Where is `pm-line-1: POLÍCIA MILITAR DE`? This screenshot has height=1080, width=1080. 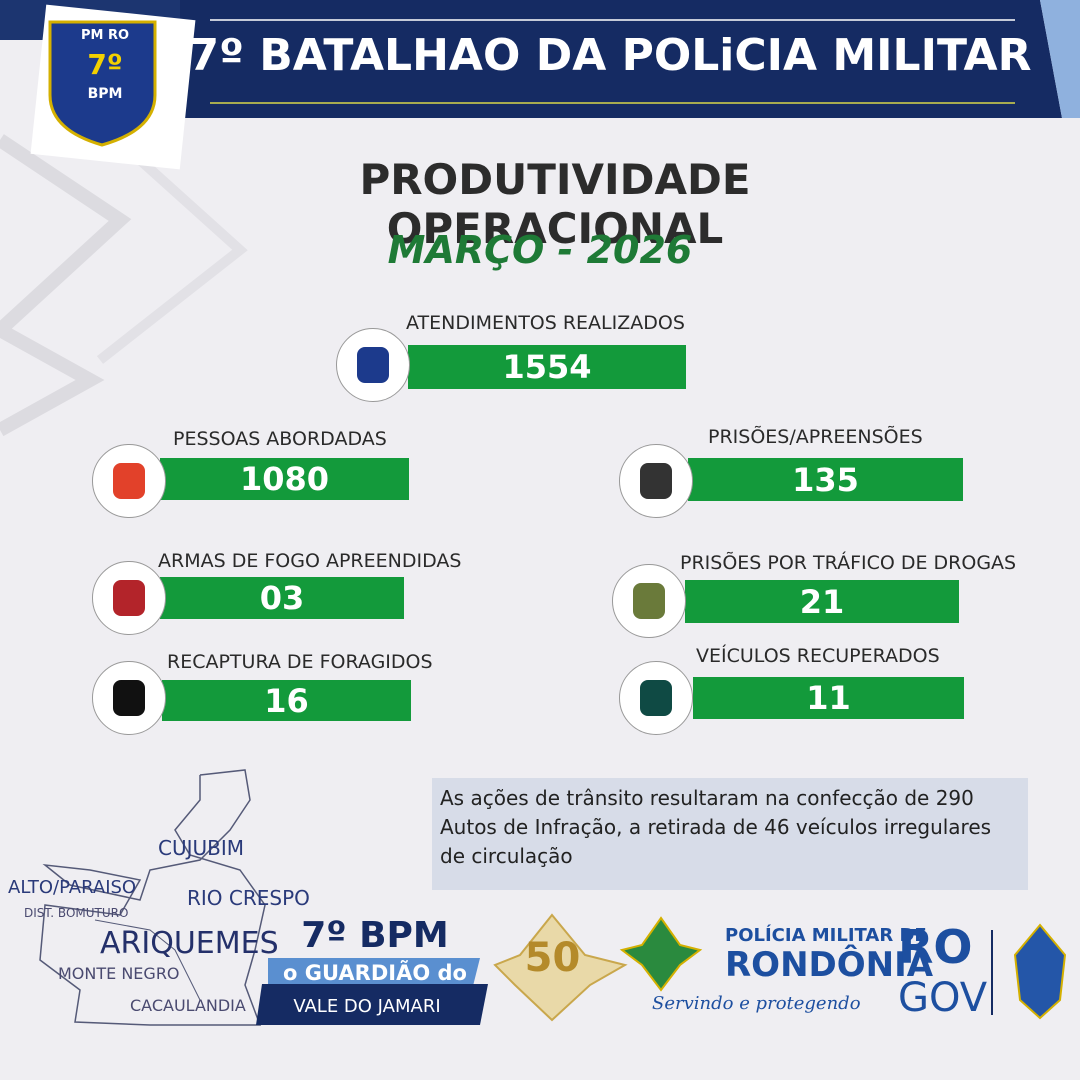 pm-line-1: POLÍCIA MILITAR DE is located at coordinates (826, 935).